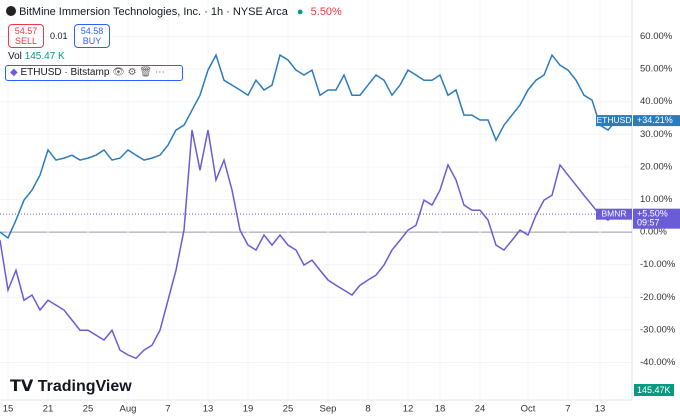 The height and width of the screenshot is (417, 680). Describe the element at coordinates (658, 329) in the screenshot. I see `y-tick-label: -30.00%` at that location.